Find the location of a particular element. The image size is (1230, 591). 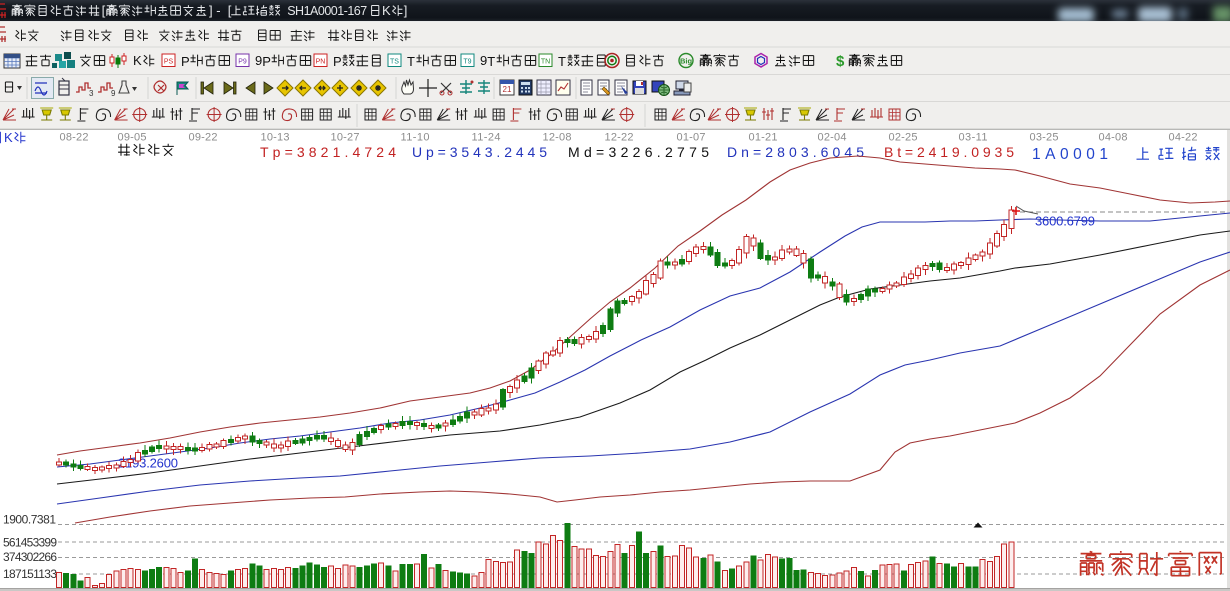

svg-text: Dn=2803.6045 is located at coordinates (795, 152).